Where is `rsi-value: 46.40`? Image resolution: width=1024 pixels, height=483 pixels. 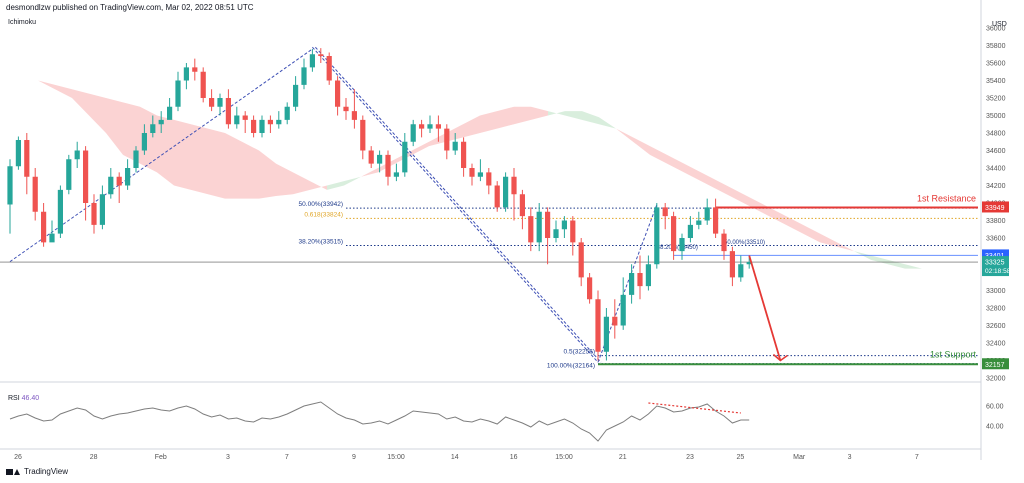
rsi-value: 46.40 is located at coordinates (30, 398).